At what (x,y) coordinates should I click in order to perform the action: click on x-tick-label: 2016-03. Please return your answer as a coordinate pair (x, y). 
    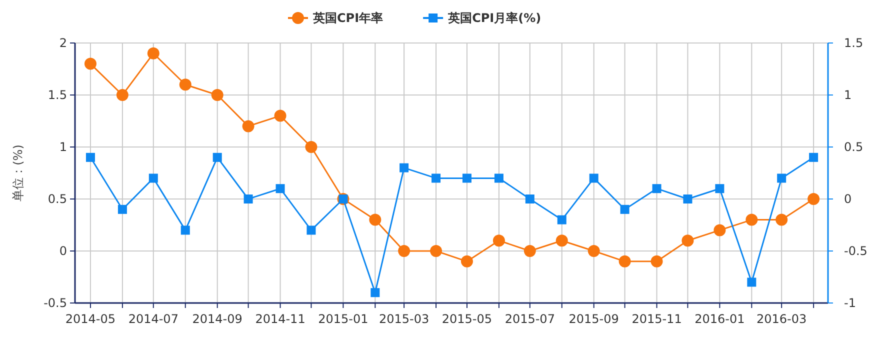
    Looking at the image, I should click on (781, 319).